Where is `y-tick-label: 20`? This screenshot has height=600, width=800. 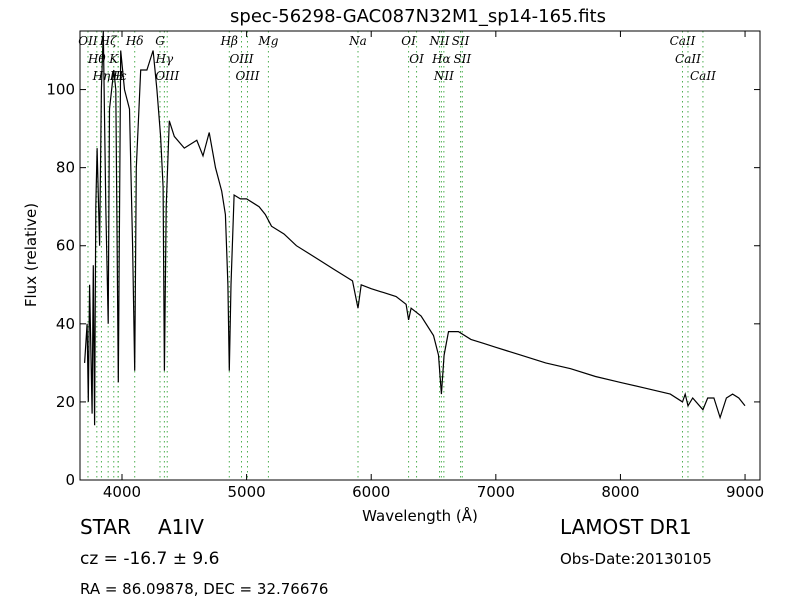 y-tick-label: 20 is located at coordinates (65, 402).